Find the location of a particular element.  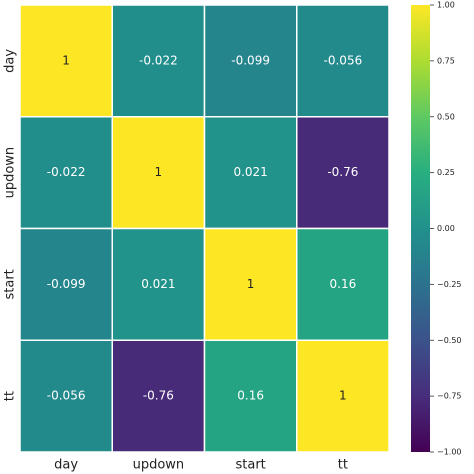

x-tick-label: tt is located at coordinates (343, 465).